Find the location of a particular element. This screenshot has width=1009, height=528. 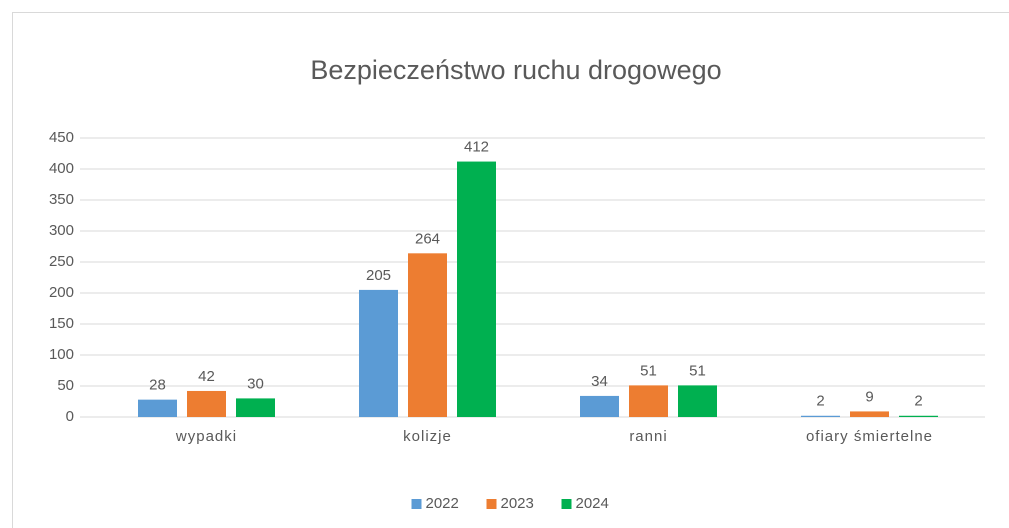

y-tick-label: 200 is located at coordinates (61, 292).